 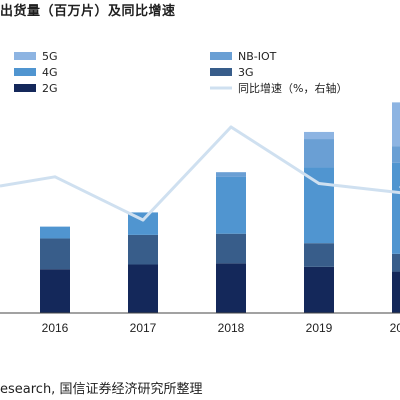 I want to click on bar-5g-2020e, so click(x=396, y=124).